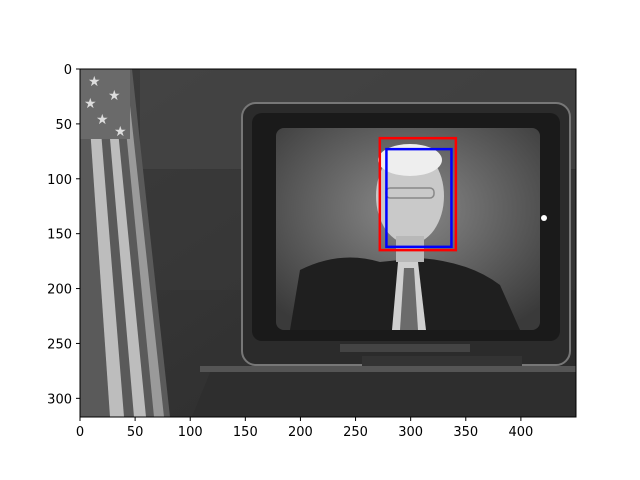  I want to click on y-tick-label: 300, so click(59, 399).